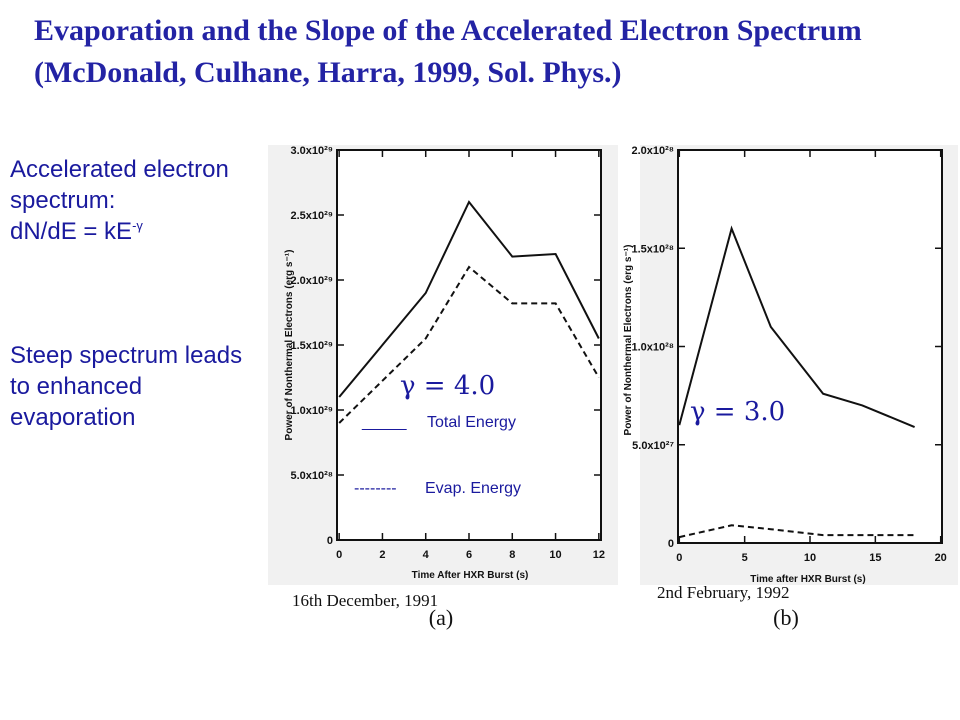 This screenshot has height=720, width=960. What do you see at coordinates (119, 185) in the screenshot?
I see `spectrum-line1: Accelerated electron spectrum:` at bounding box center [119, 185].